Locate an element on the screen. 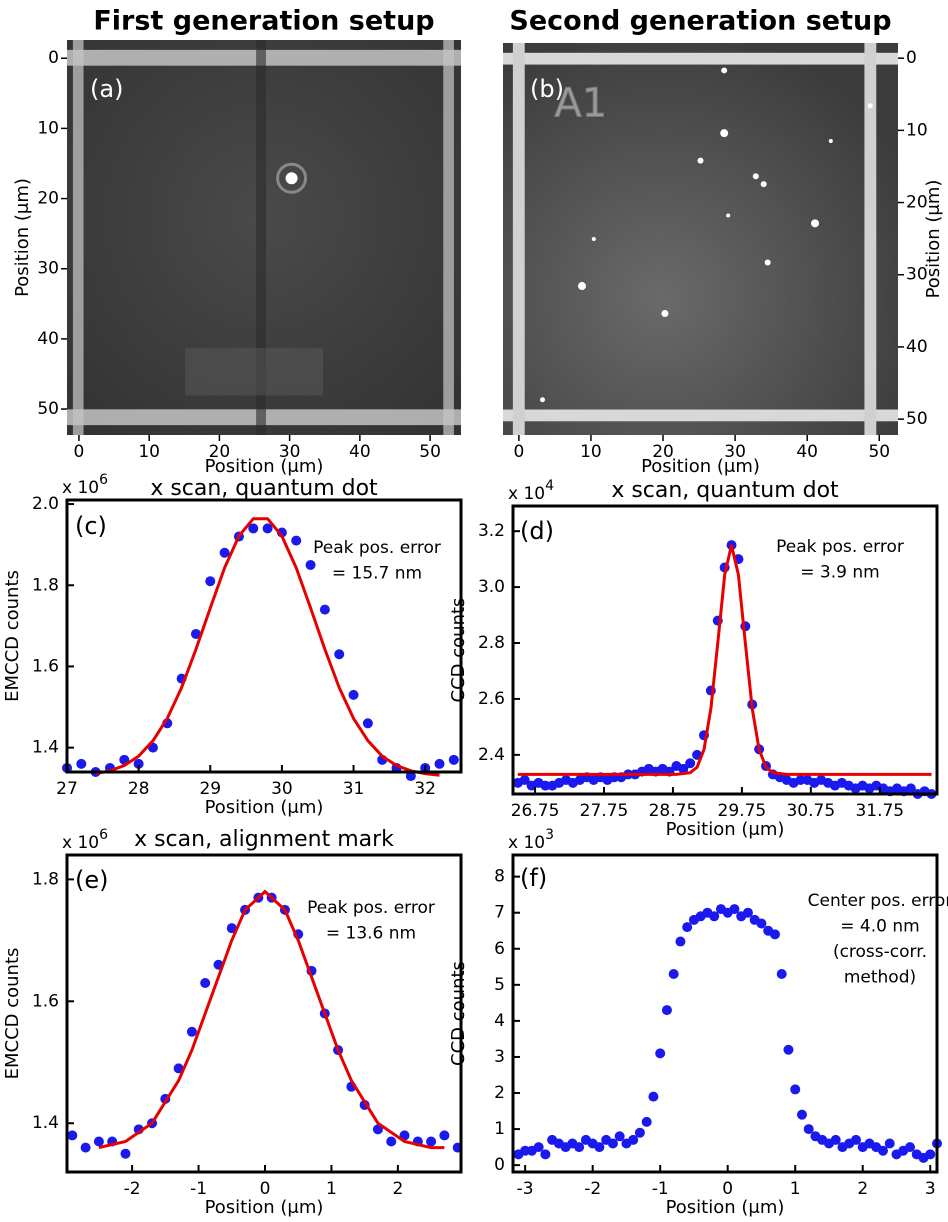  panel-label: (f) is located at coordinates (533, 878).